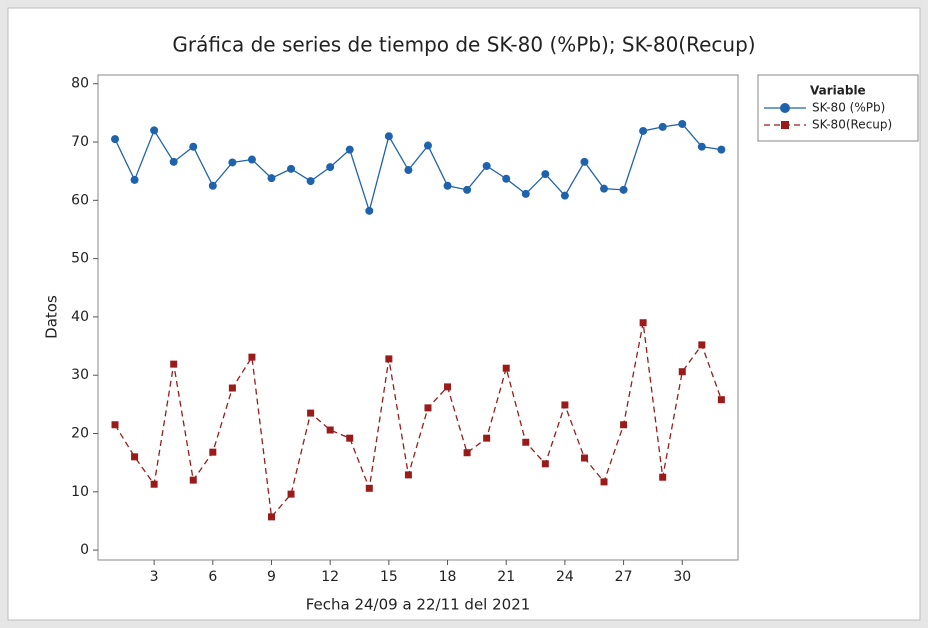  I want to click on x-axis-label: Fecha 24/09 a 22/11 del 2021, so click(418, 605).